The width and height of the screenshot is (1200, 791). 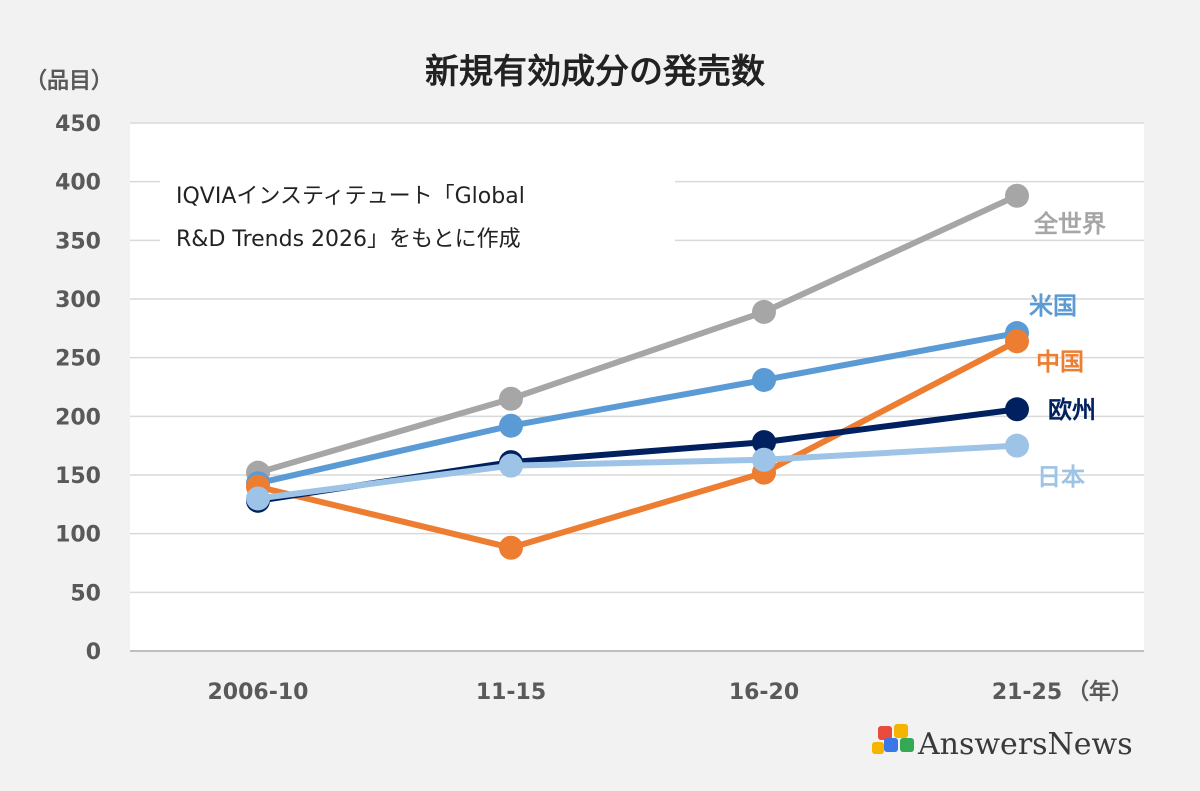 I want to click on series-label: 欧州, so click(x=1072, y=410).